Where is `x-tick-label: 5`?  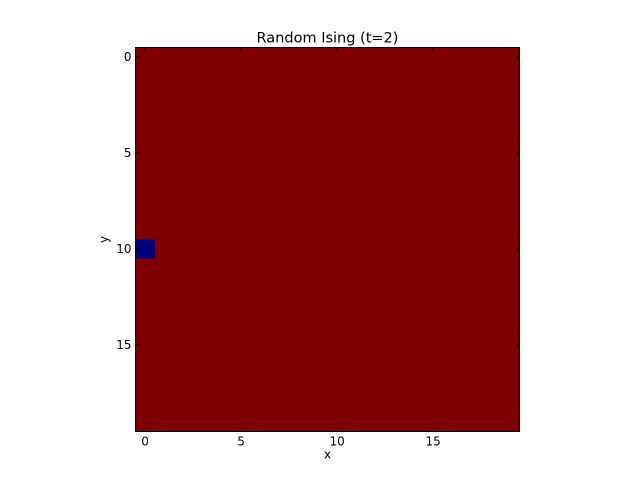 x-tick-label: 5 is located at coordinates (241, 442).